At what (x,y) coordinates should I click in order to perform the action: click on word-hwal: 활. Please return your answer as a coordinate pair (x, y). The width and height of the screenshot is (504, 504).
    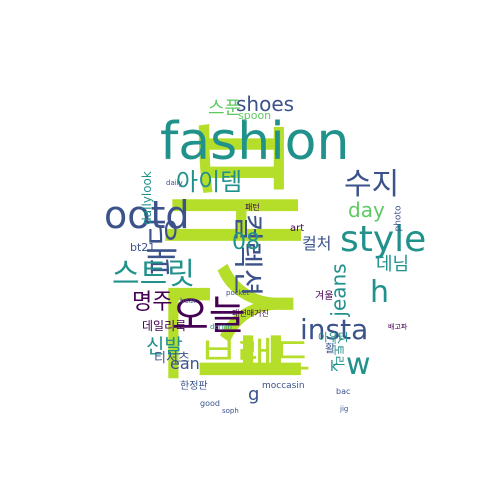
    Looking at the image, I should click on (330, 348).